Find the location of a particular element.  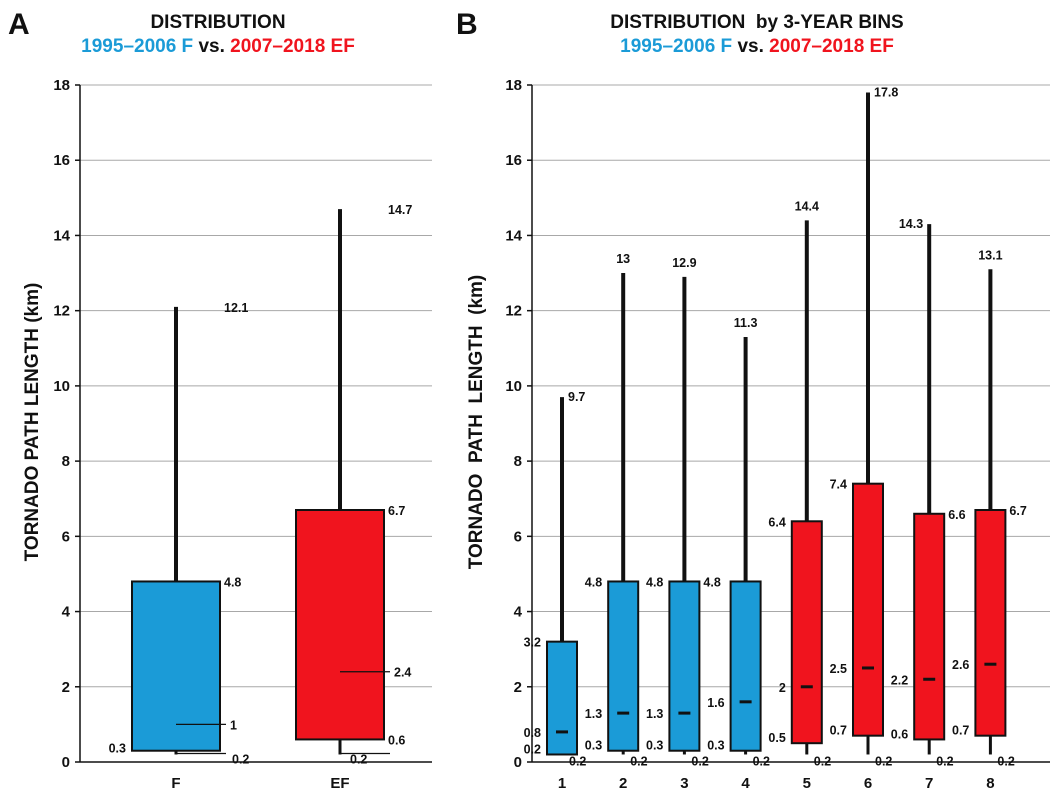

median-label: 1.6 is located at coordinates (715, 703).